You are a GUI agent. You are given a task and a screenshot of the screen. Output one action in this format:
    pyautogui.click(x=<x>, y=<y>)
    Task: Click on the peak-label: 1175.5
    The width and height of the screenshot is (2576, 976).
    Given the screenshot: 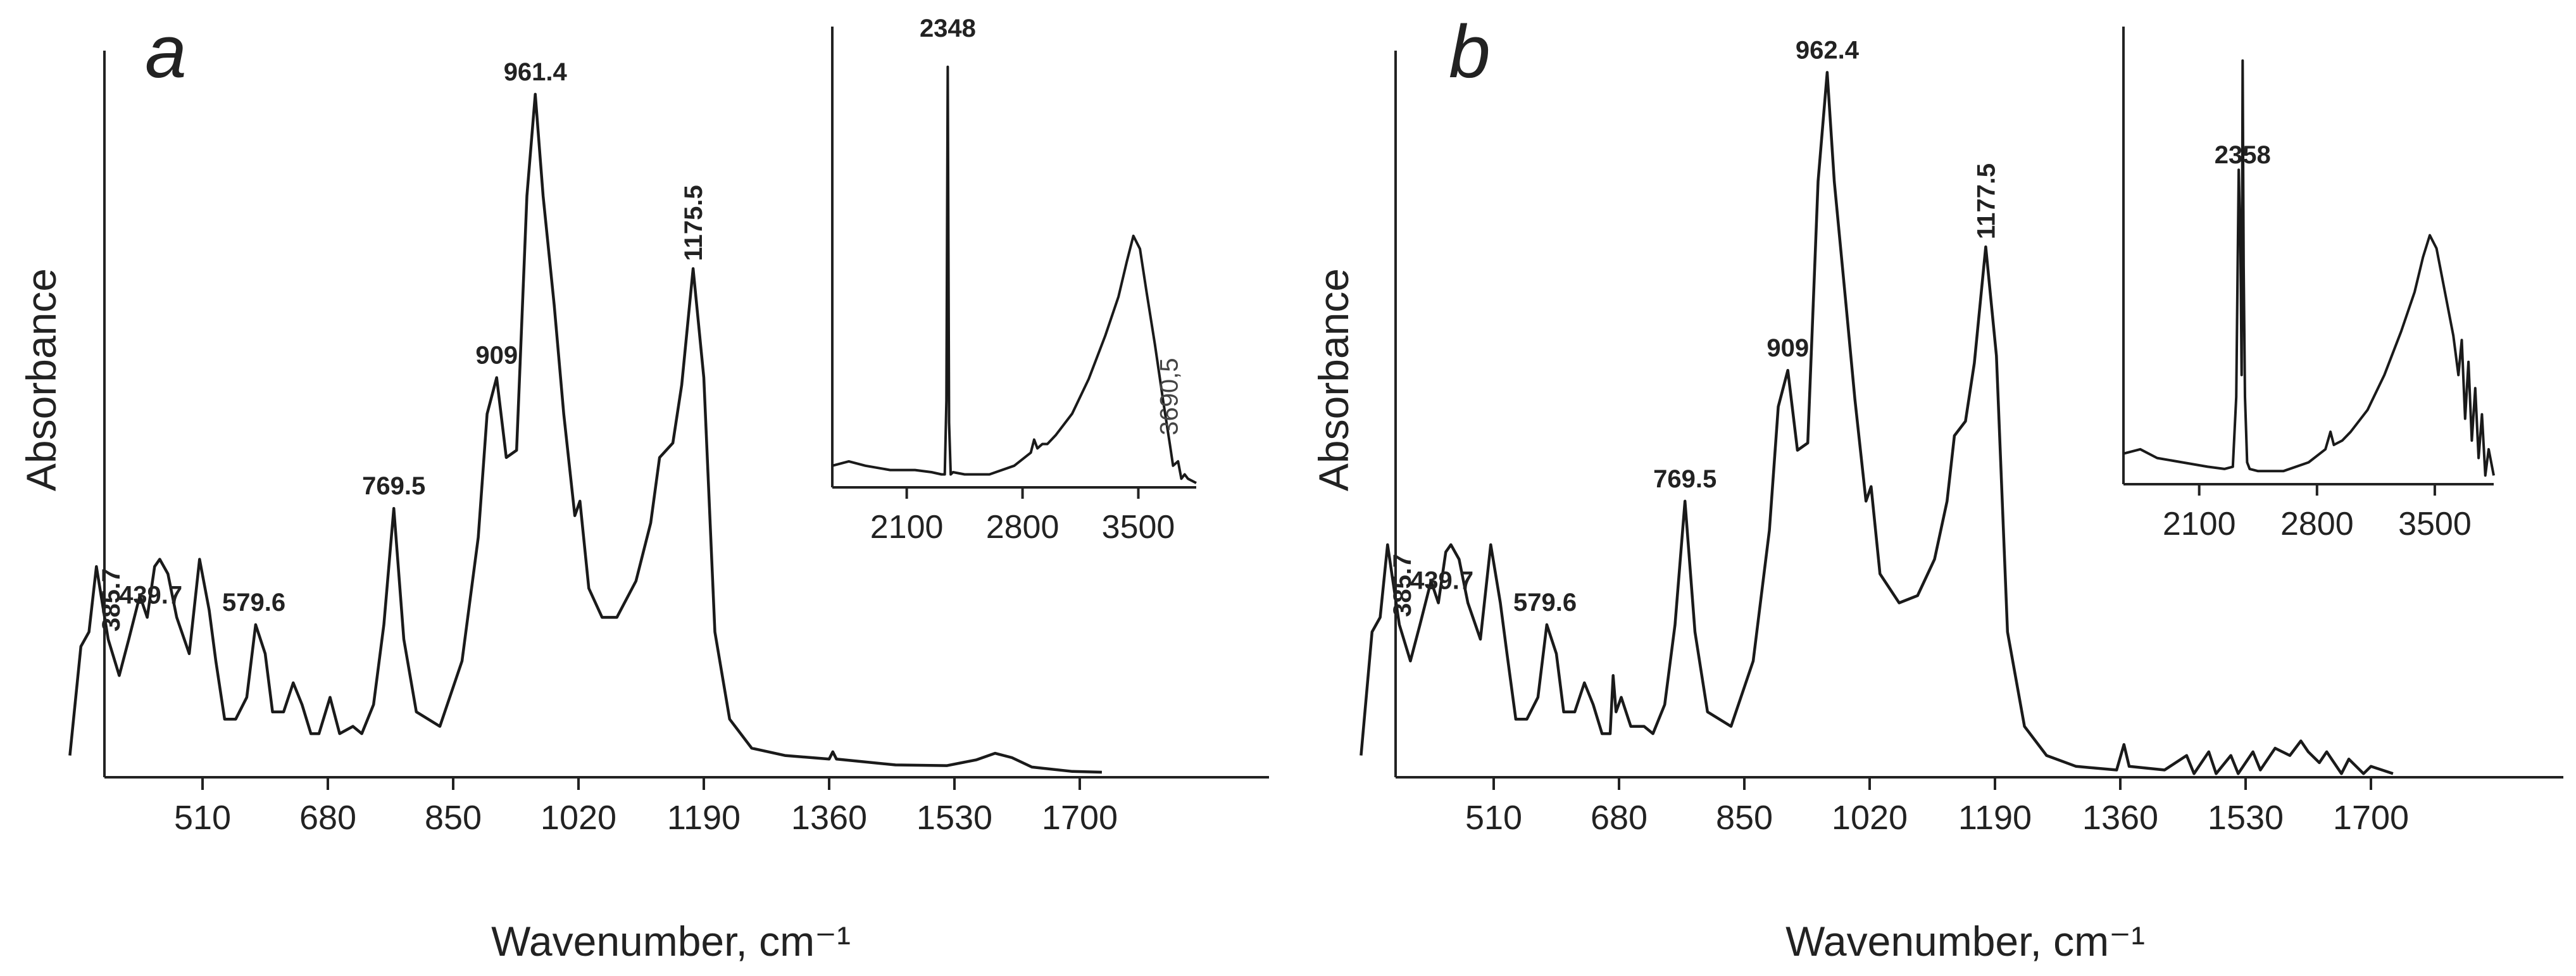 What is the action you would take?
    pyautogui.click(x=694, y=223)
    